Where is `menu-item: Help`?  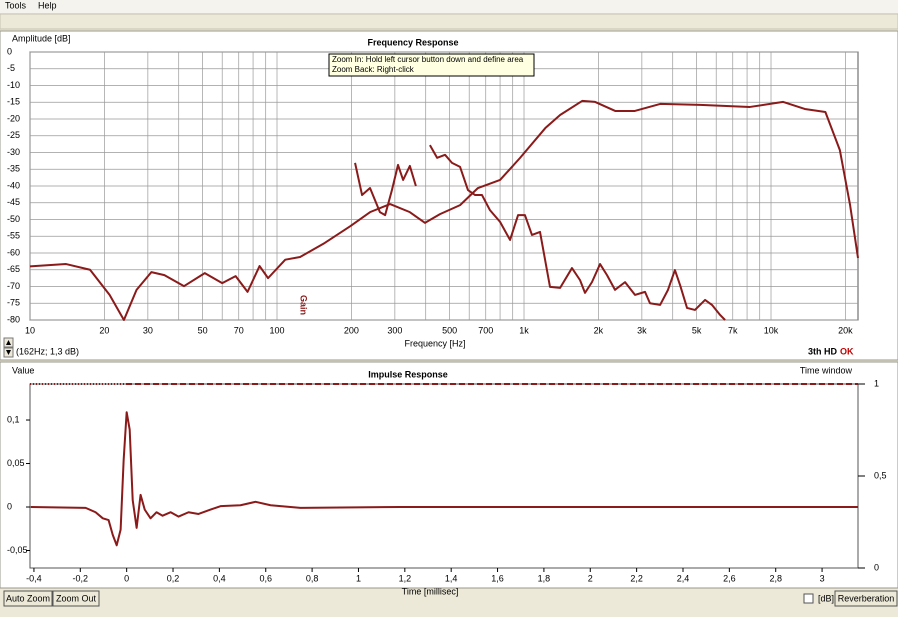 menu-item: Help is located at coordinates (47, 5).